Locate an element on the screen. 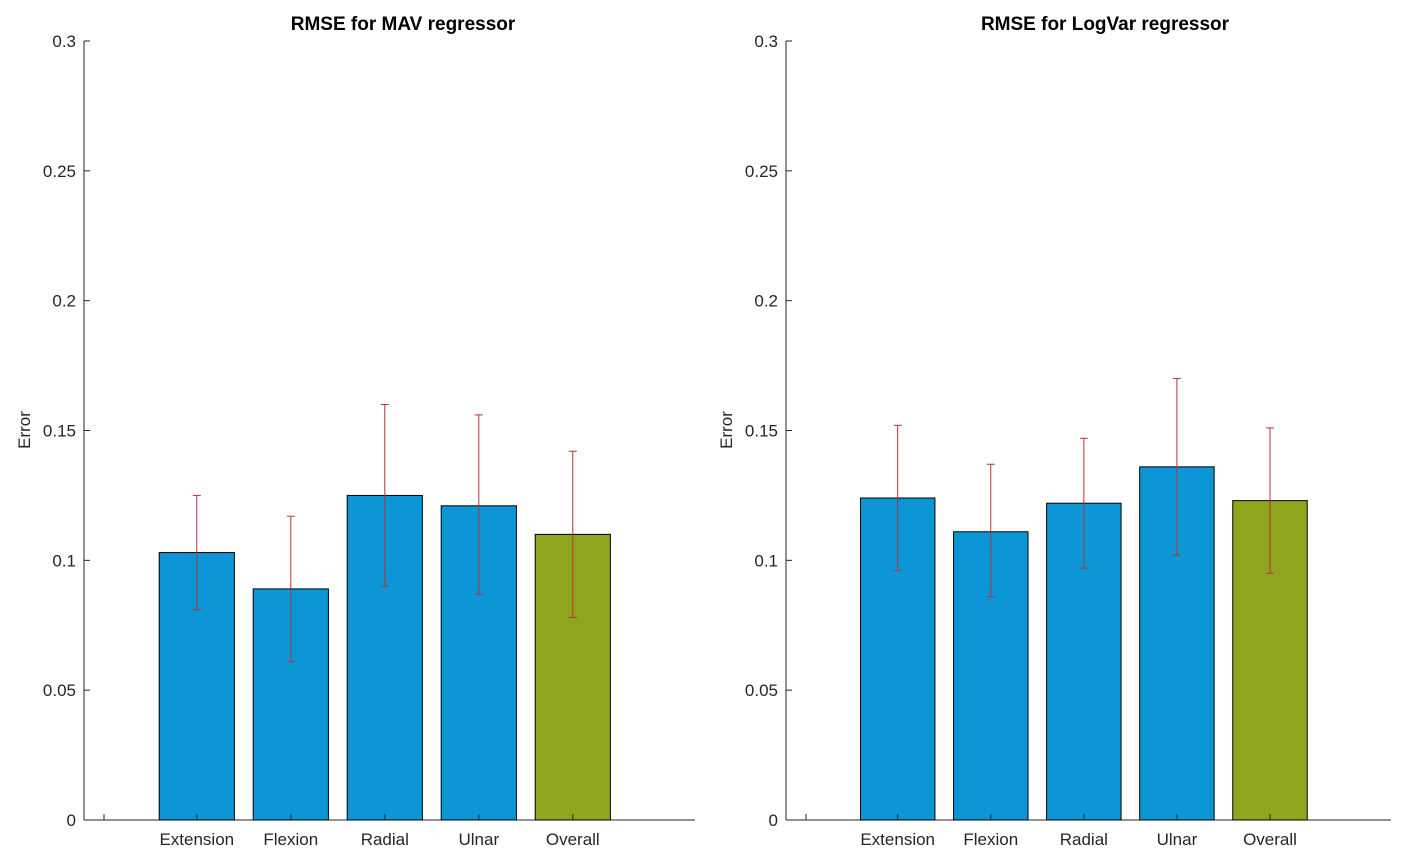 Image resolution: width=1426 pixels, height=860 pixels. chart-title: RMSE for MAV regressor is located at coordinates (403, 24).